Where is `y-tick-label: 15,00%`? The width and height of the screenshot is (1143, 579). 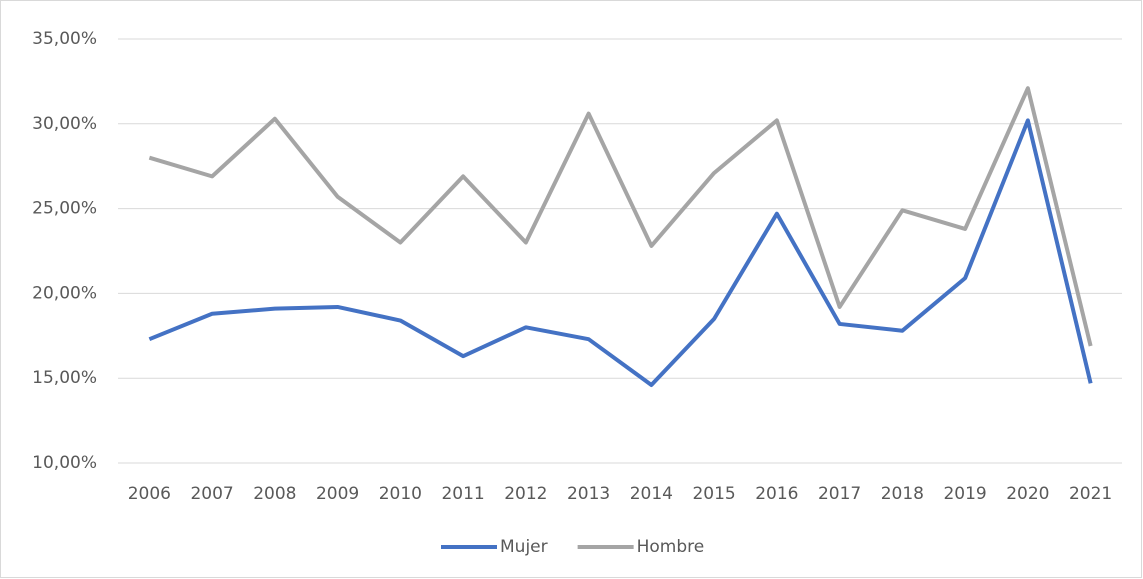 y-tick-label: 15,00% is located at coordinates (64, 378).